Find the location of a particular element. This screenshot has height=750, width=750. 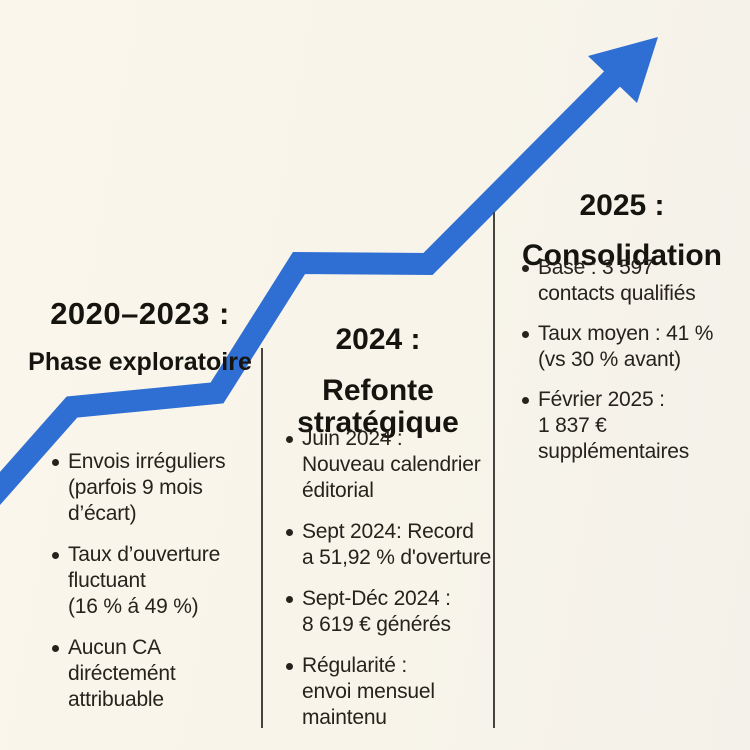

bullet-item: Taux moyen : 41 % (vs 30 % avant) is located at coordinates (631, 347).